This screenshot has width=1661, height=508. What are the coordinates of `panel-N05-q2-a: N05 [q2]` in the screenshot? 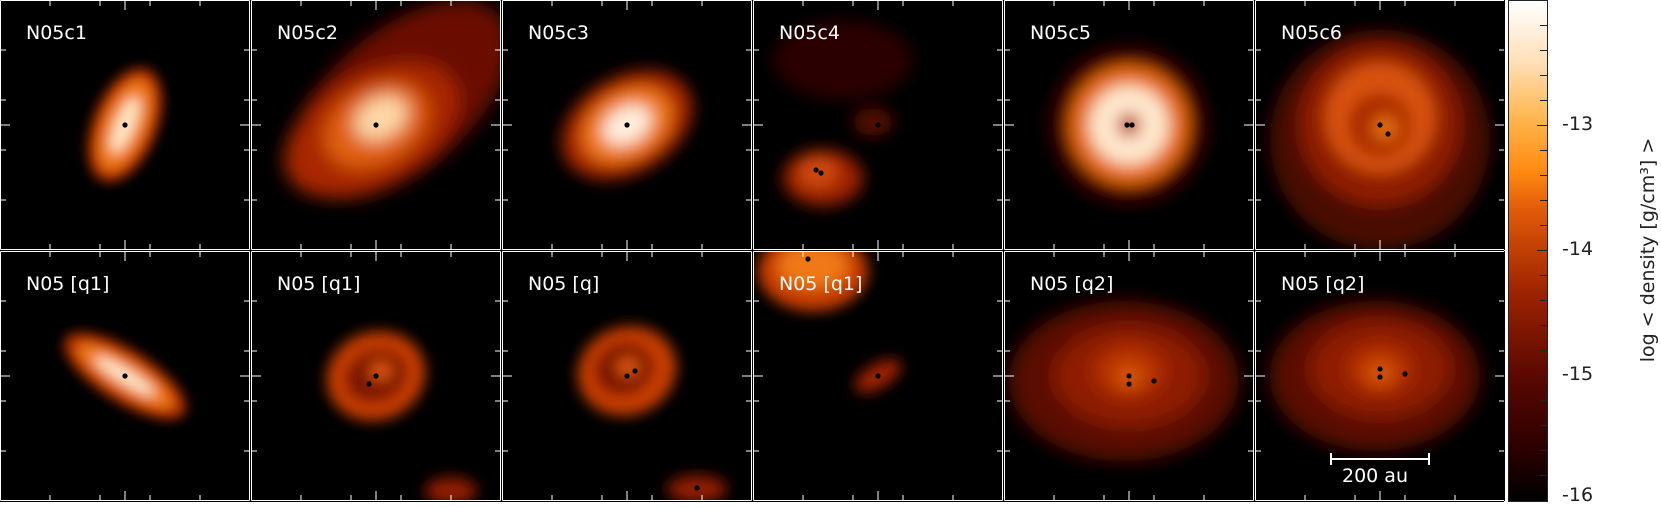 It's located at (1129, 376).